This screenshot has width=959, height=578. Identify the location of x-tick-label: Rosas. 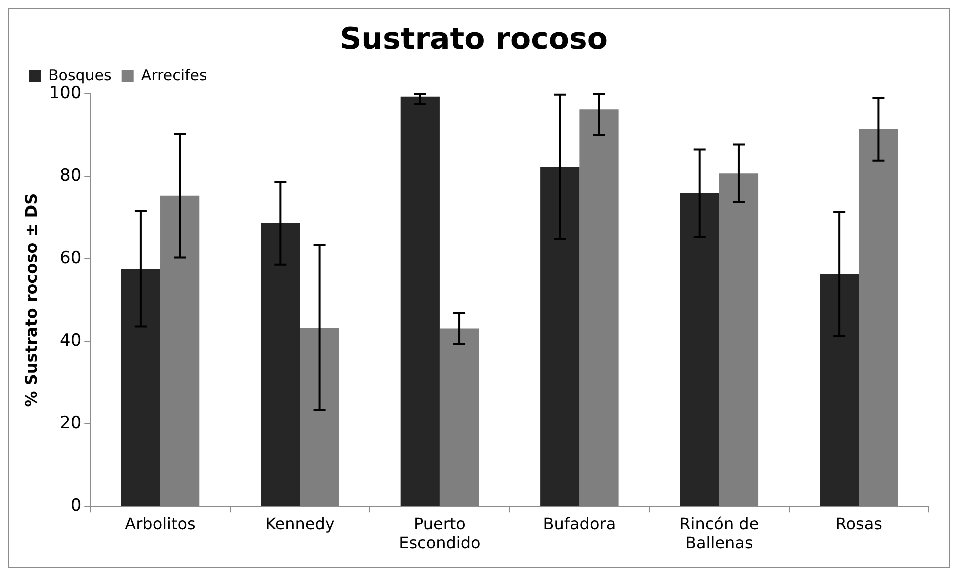
(859, 524).